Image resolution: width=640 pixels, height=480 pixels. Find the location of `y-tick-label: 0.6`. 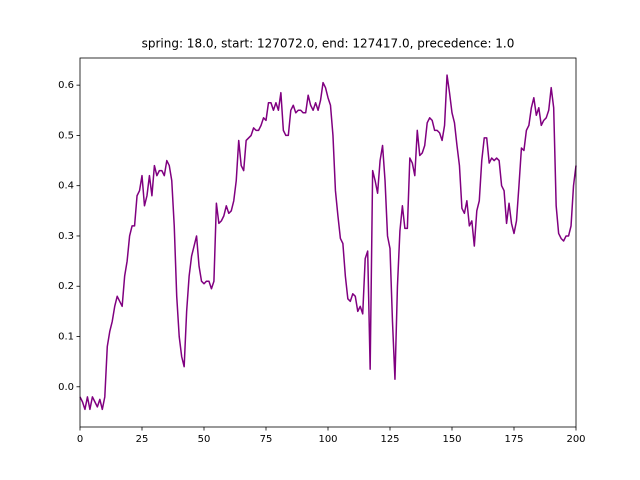

y-tick-label: 0.6 is located at coordinates (66, 85).